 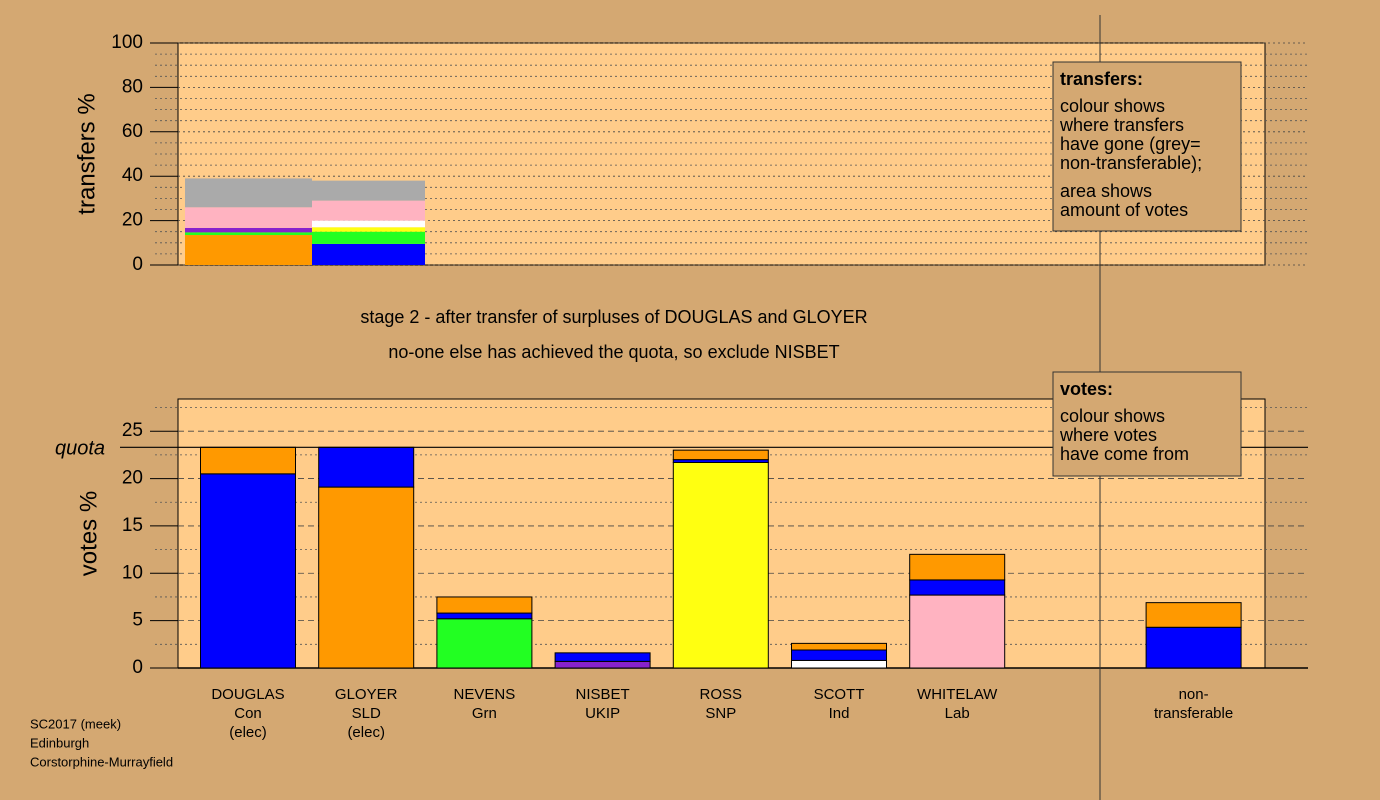 What do you see at coordinates (602, 713) in the screenshot?
I see `x-tick-label: UKIP` at bounding box center [602, 713].